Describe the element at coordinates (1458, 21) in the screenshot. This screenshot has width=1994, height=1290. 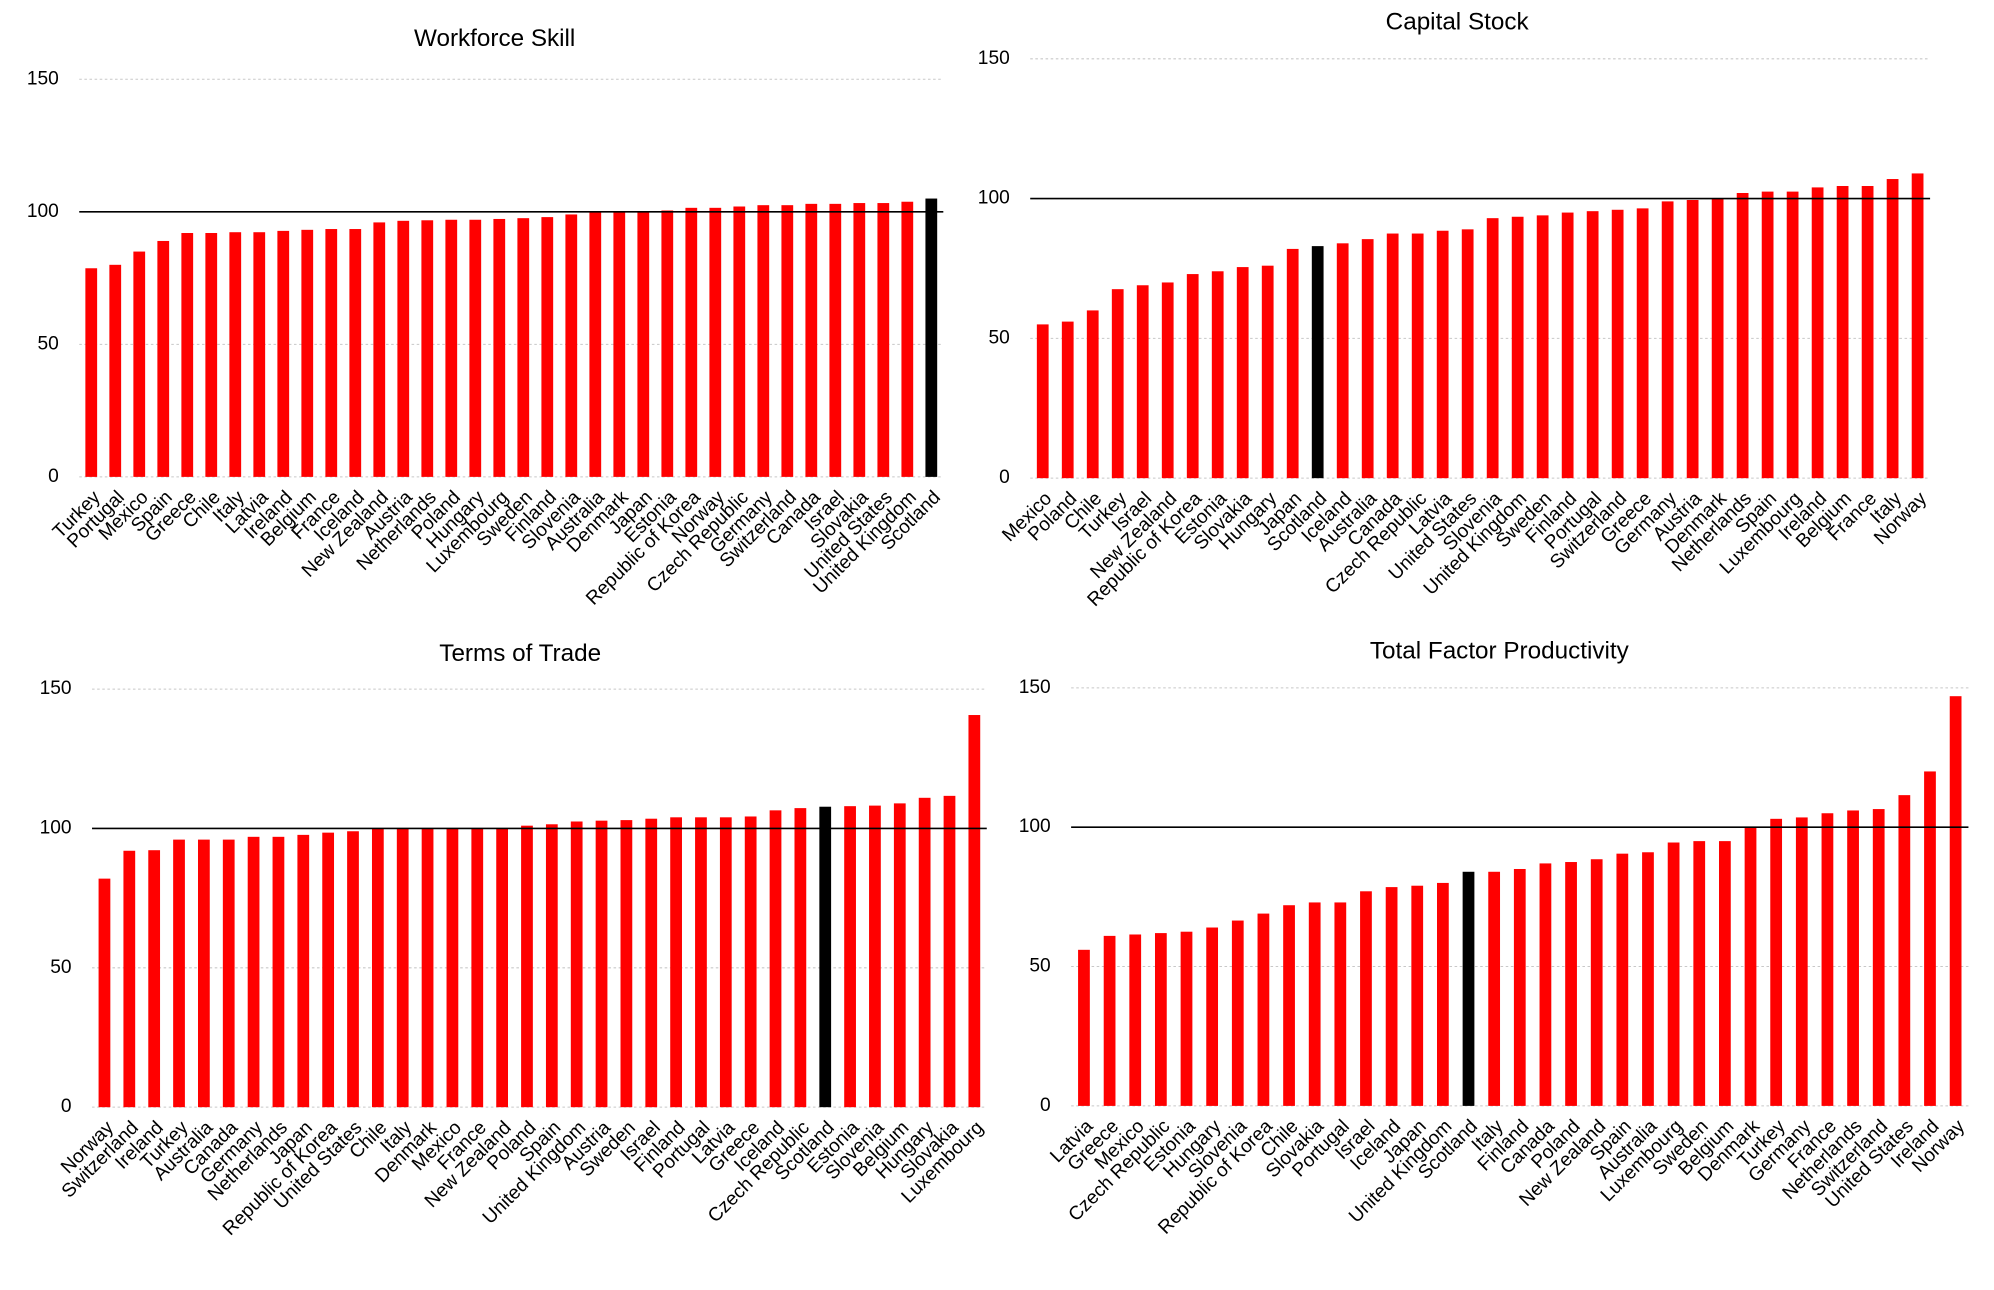
I see `chart-title: Capital Stock` at that location.